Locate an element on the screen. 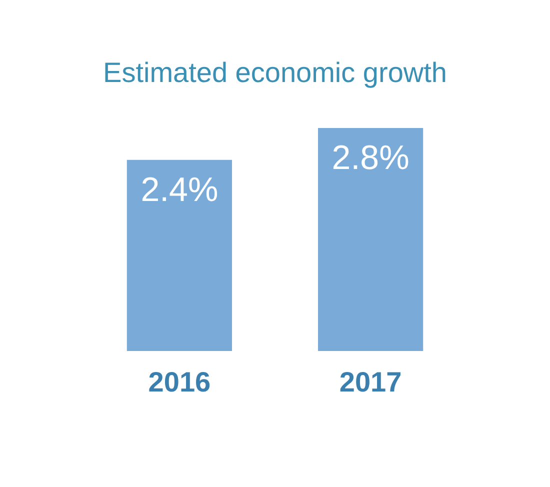  chart-title: Estimated economic growth is located at coordinates (275, 72).